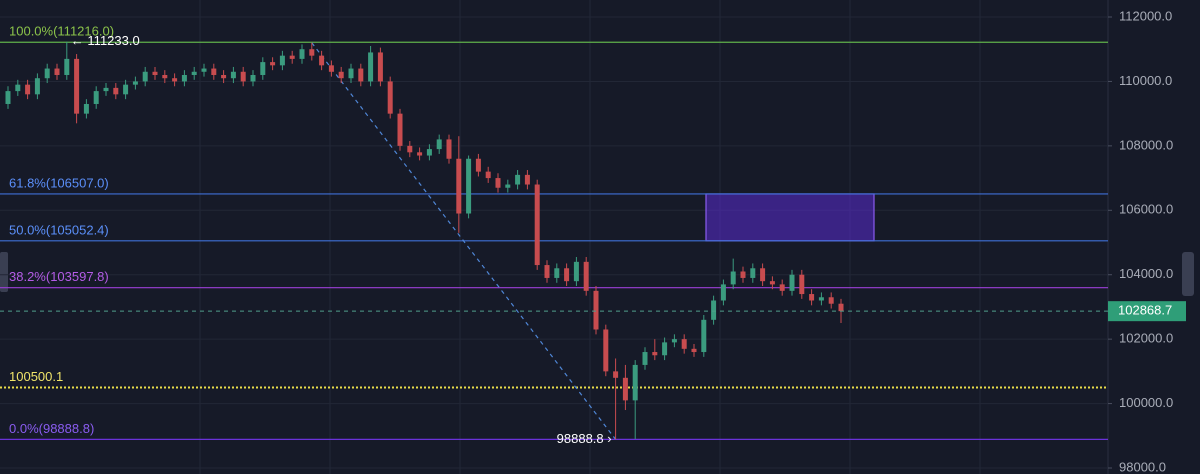 Image resolution: width=1200 pixels, height=474 pixels. I want to click on fib-level-label: 38.2%(103597.8), so click(59, 276).